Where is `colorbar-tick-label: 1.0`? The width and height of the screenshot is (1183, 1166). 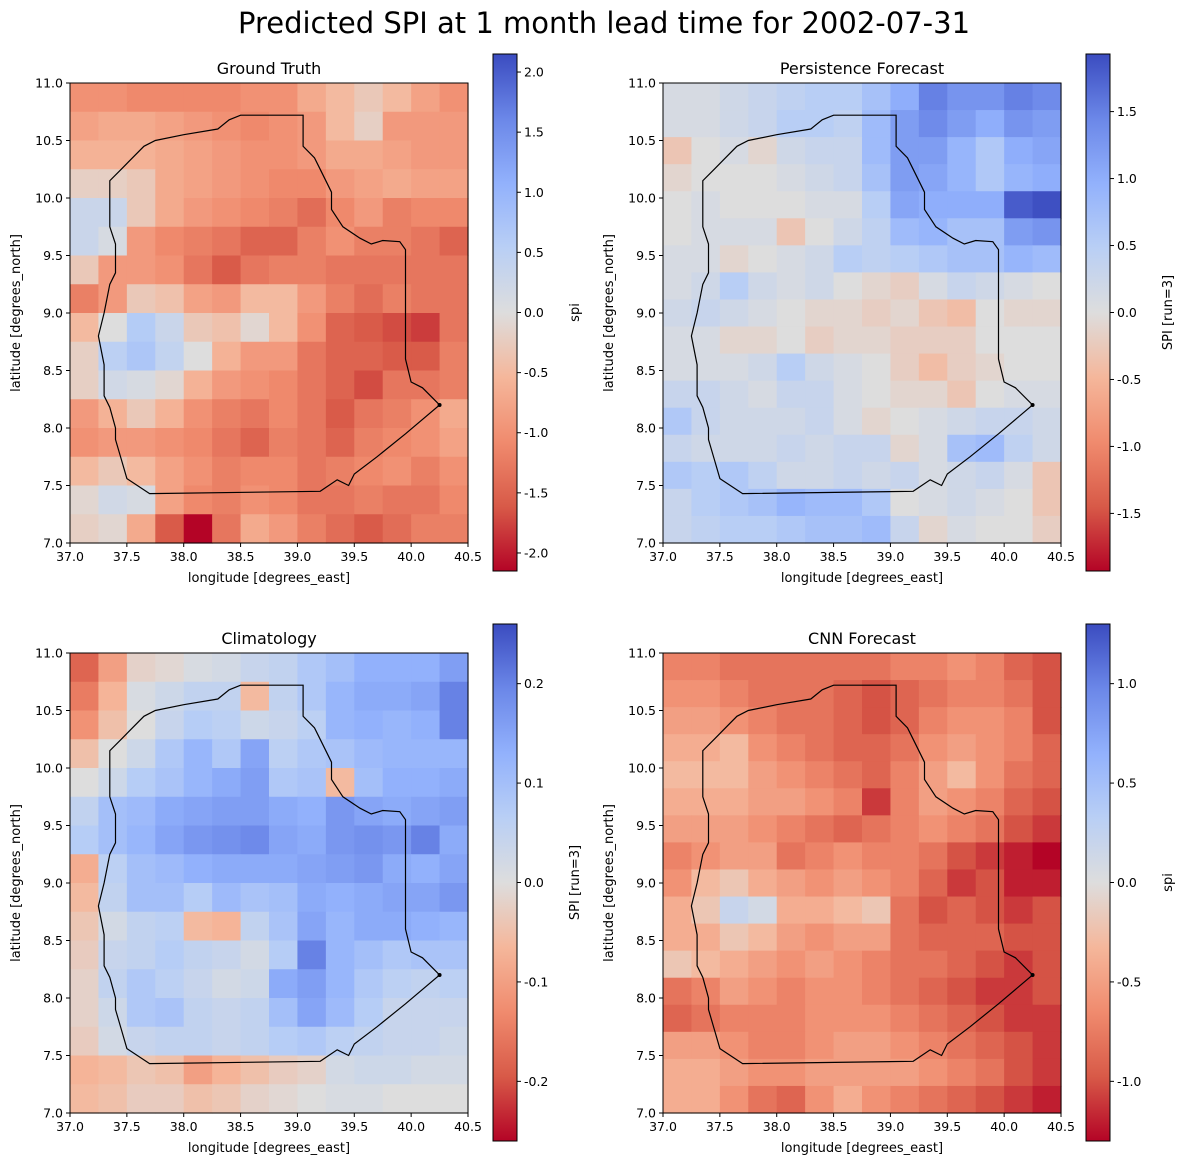 colorbar-tick-label: 1.0 is located at coordinates (1127, 683).